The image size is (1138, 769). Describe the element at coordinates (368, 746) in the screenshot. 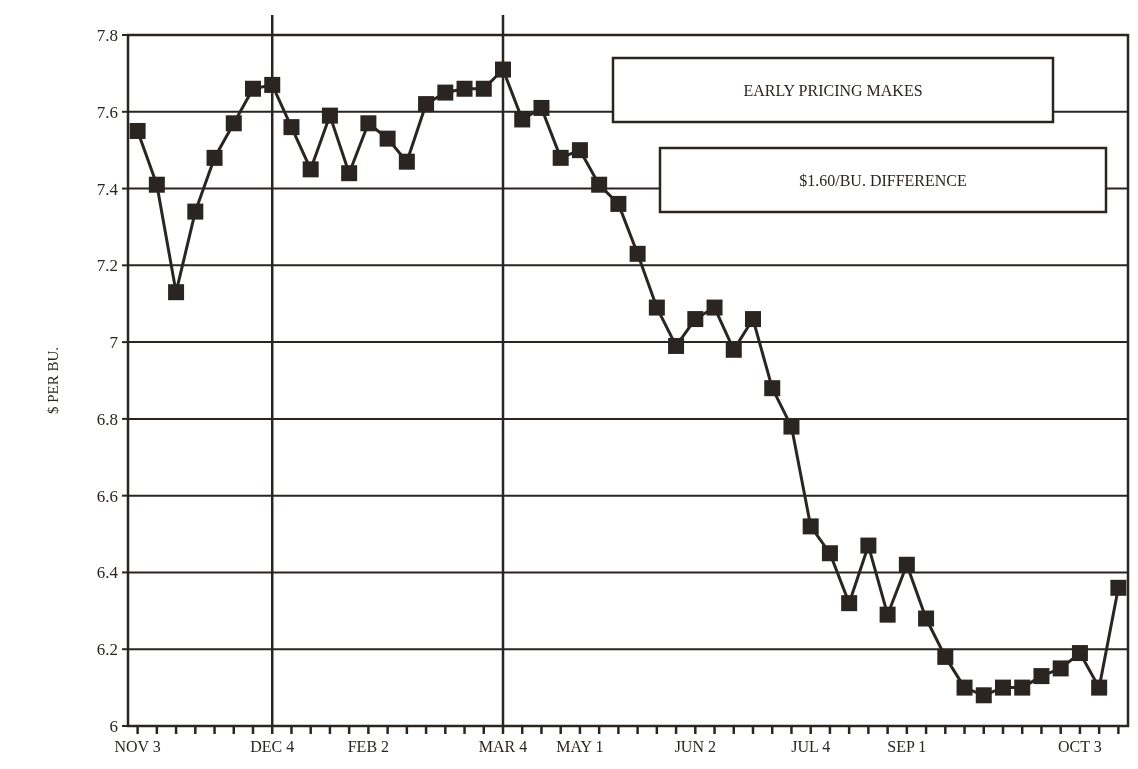

I see `x-tick-label: FEB 2` at that location.